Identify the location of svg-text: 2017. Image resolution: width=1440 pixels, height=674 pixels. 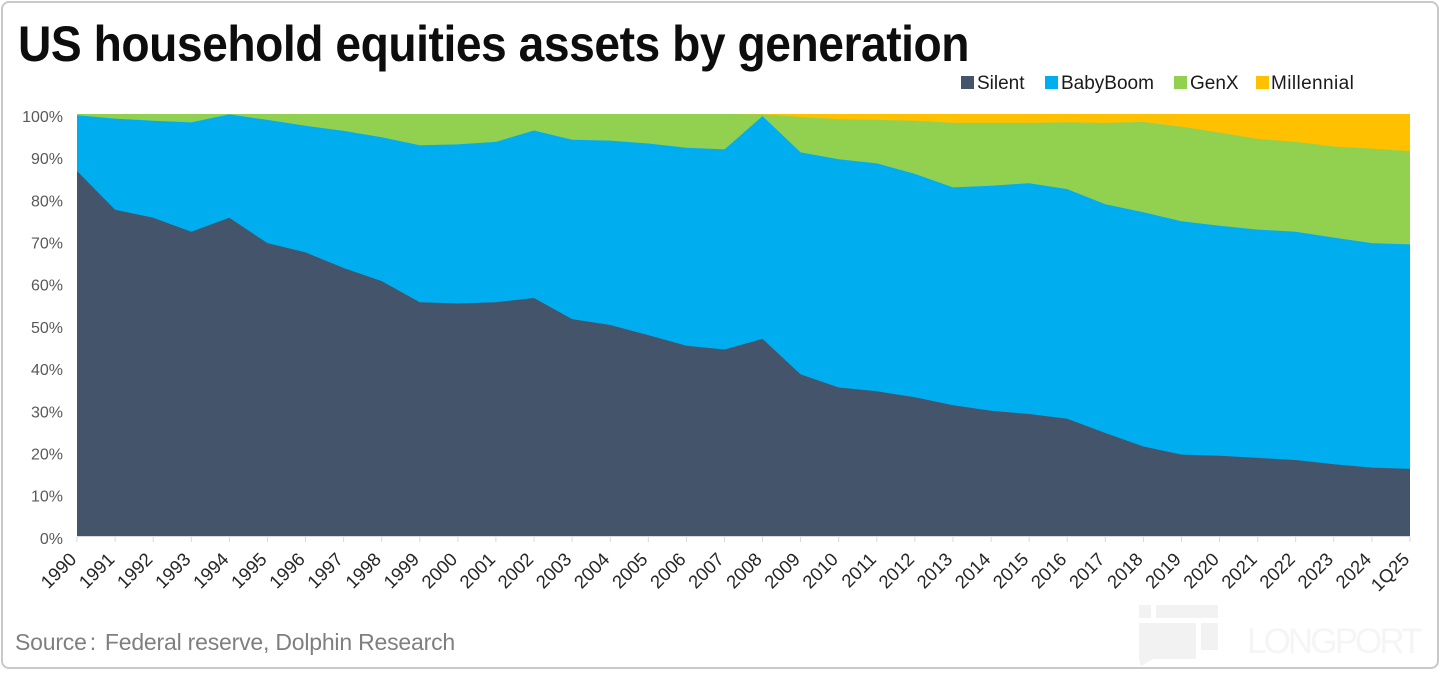
(1087, 570).